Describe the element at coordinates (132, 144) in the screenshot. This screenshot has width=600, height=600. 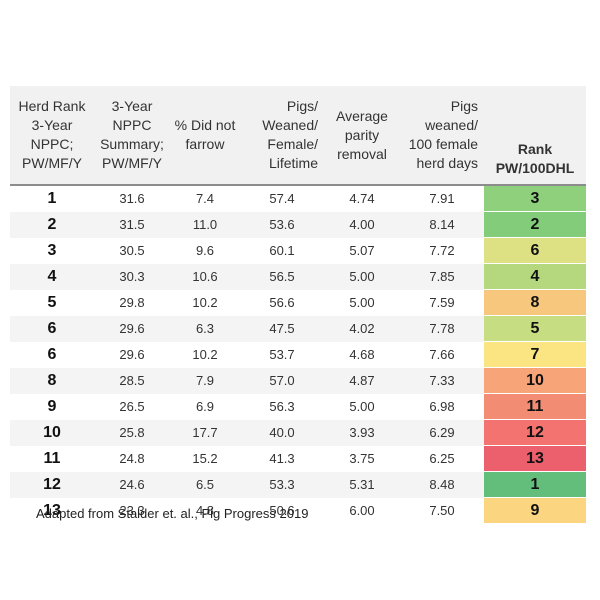
I see `header-line: Summary;` at that location.